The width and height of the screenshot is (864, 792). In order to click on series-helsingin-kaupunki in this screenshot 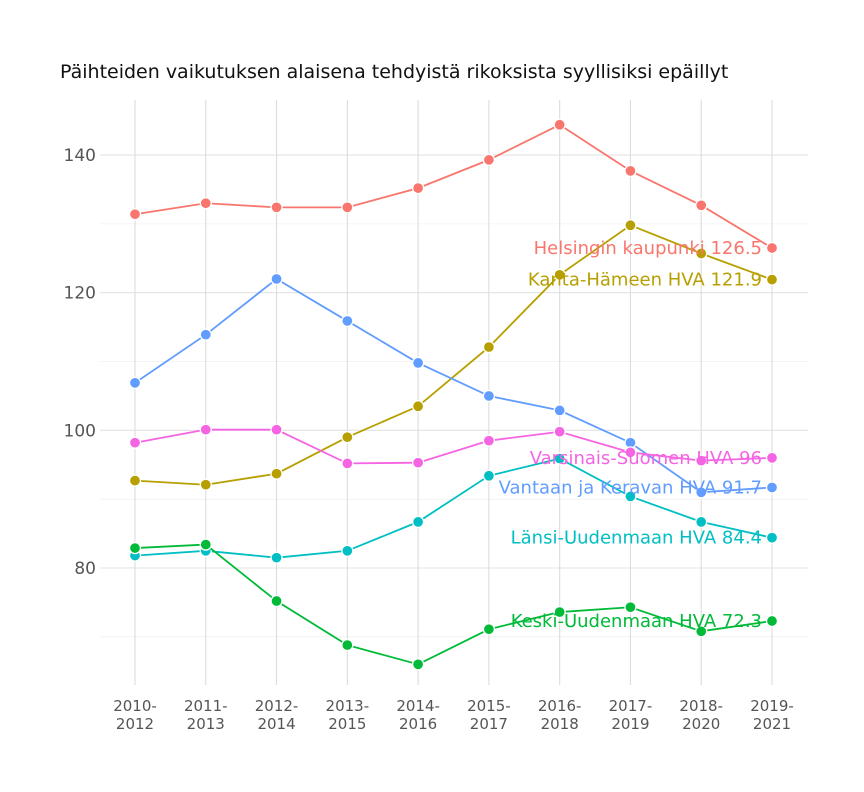, I will do `click(453, 186)`.